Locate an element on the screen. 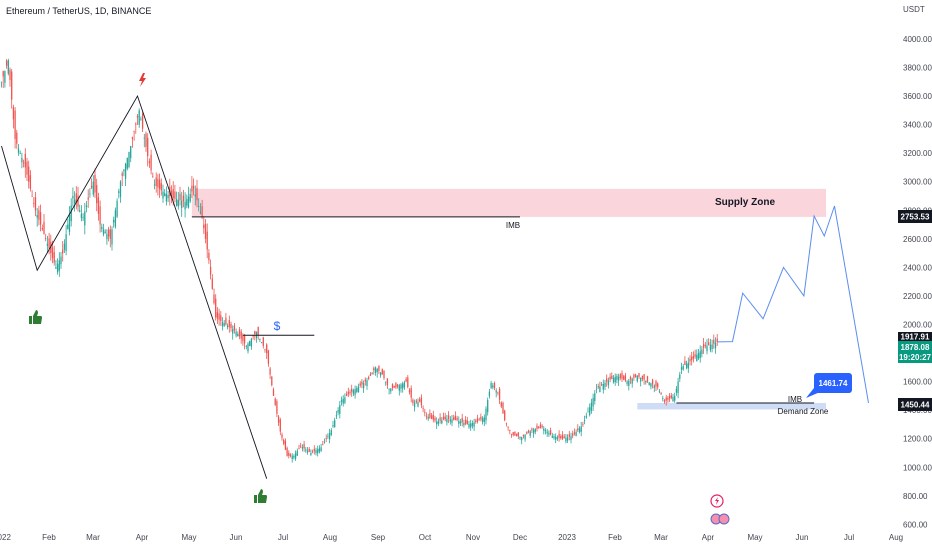 The image size is (932, 550). event-icon is located at coordinates (717, 501).